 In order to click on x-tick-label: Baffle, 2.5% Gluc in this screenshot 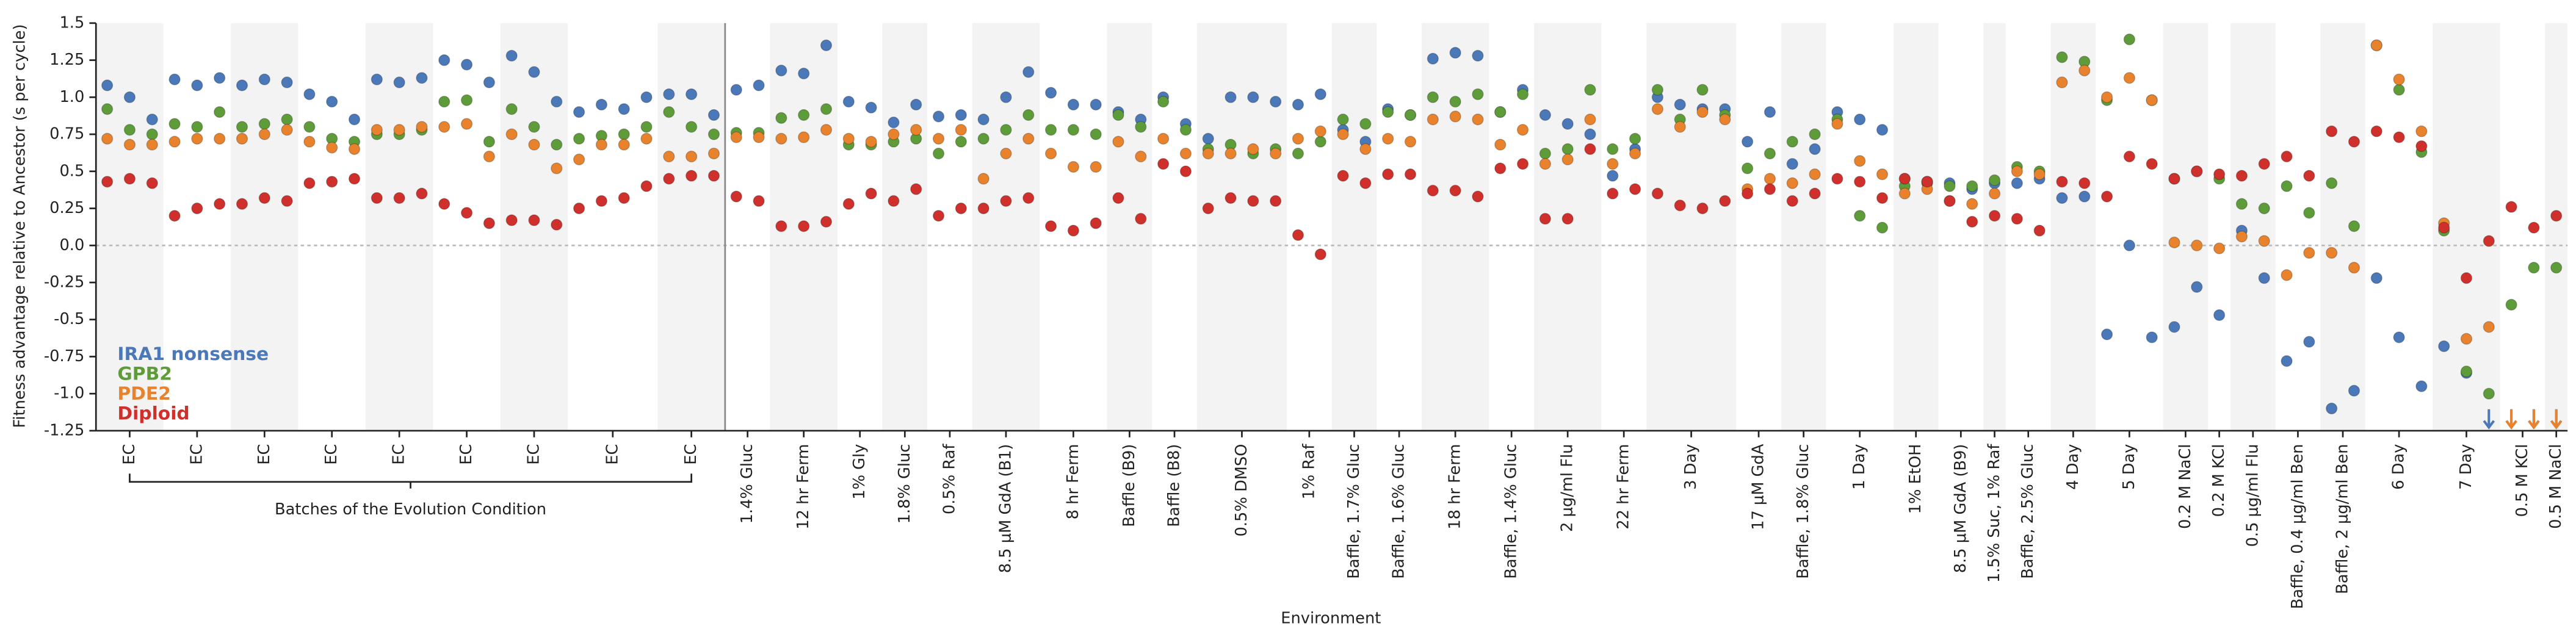, I will do `click(2028, 512)`.